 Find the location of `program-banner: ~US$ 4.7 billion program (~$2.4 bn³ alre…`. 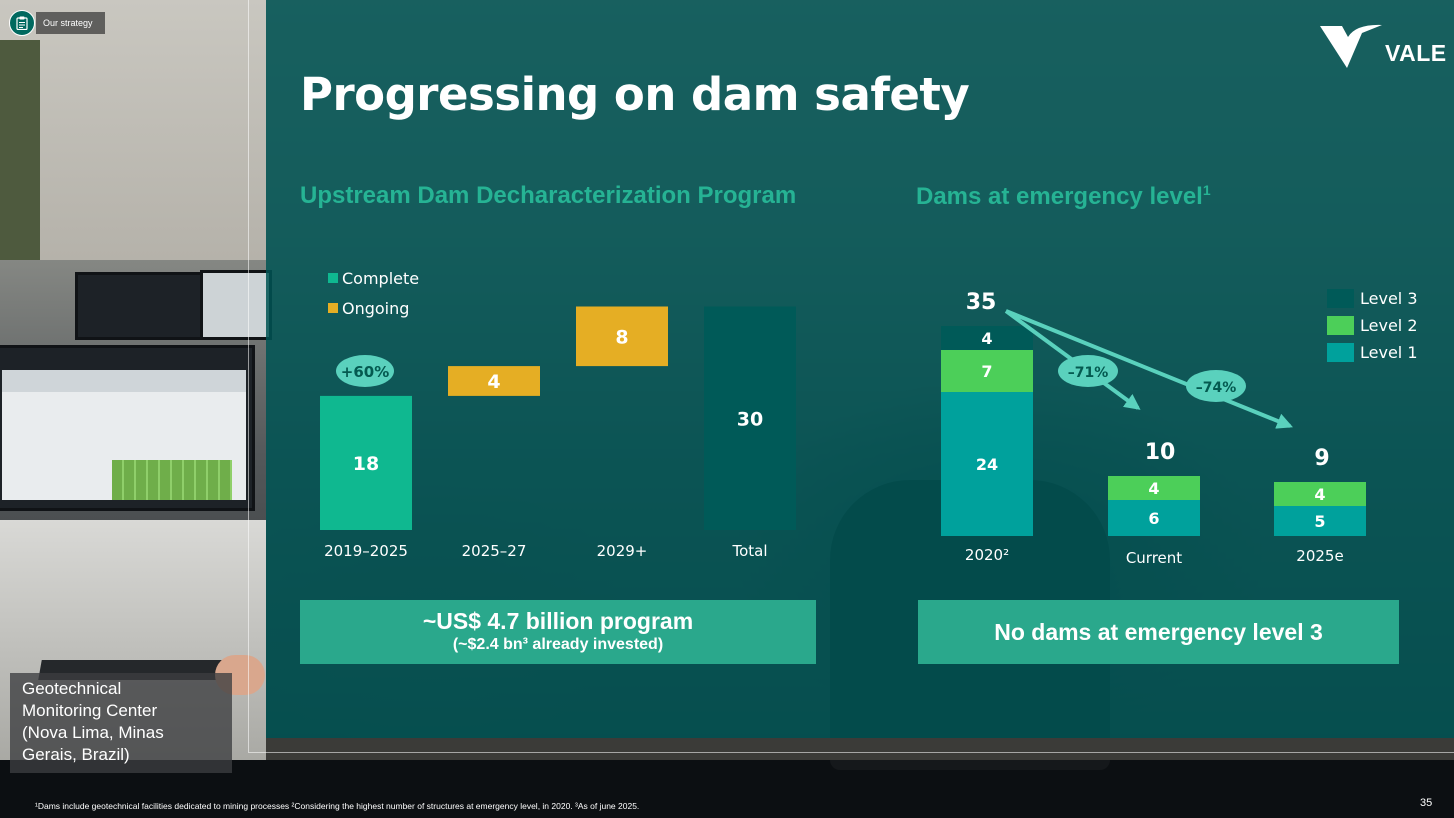

program-banner: ~US$ 4.7 billion program (~$2.4 bn³ alre… is located at coordinates (558, 632).